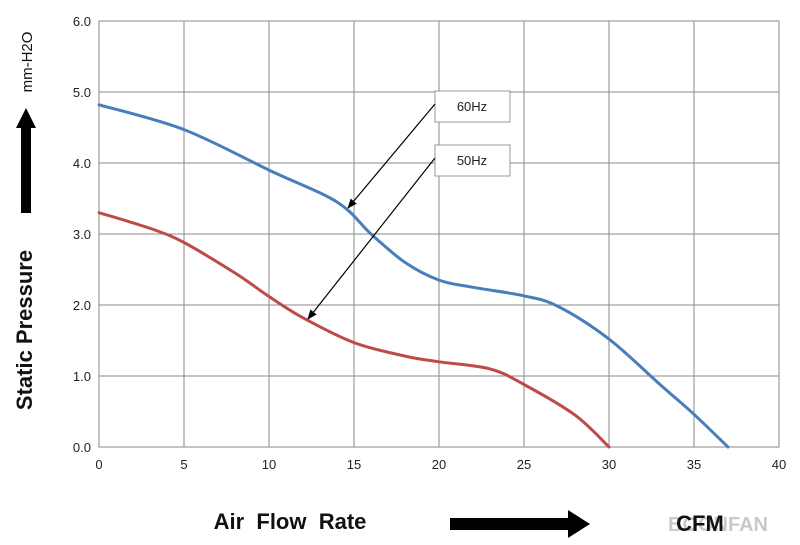 Image resolution: width=800 pixels, height=545 pixels. I want to click on x-tick-labels: 0 5 10 15 20 25 30 35 40, so click(440, 464).